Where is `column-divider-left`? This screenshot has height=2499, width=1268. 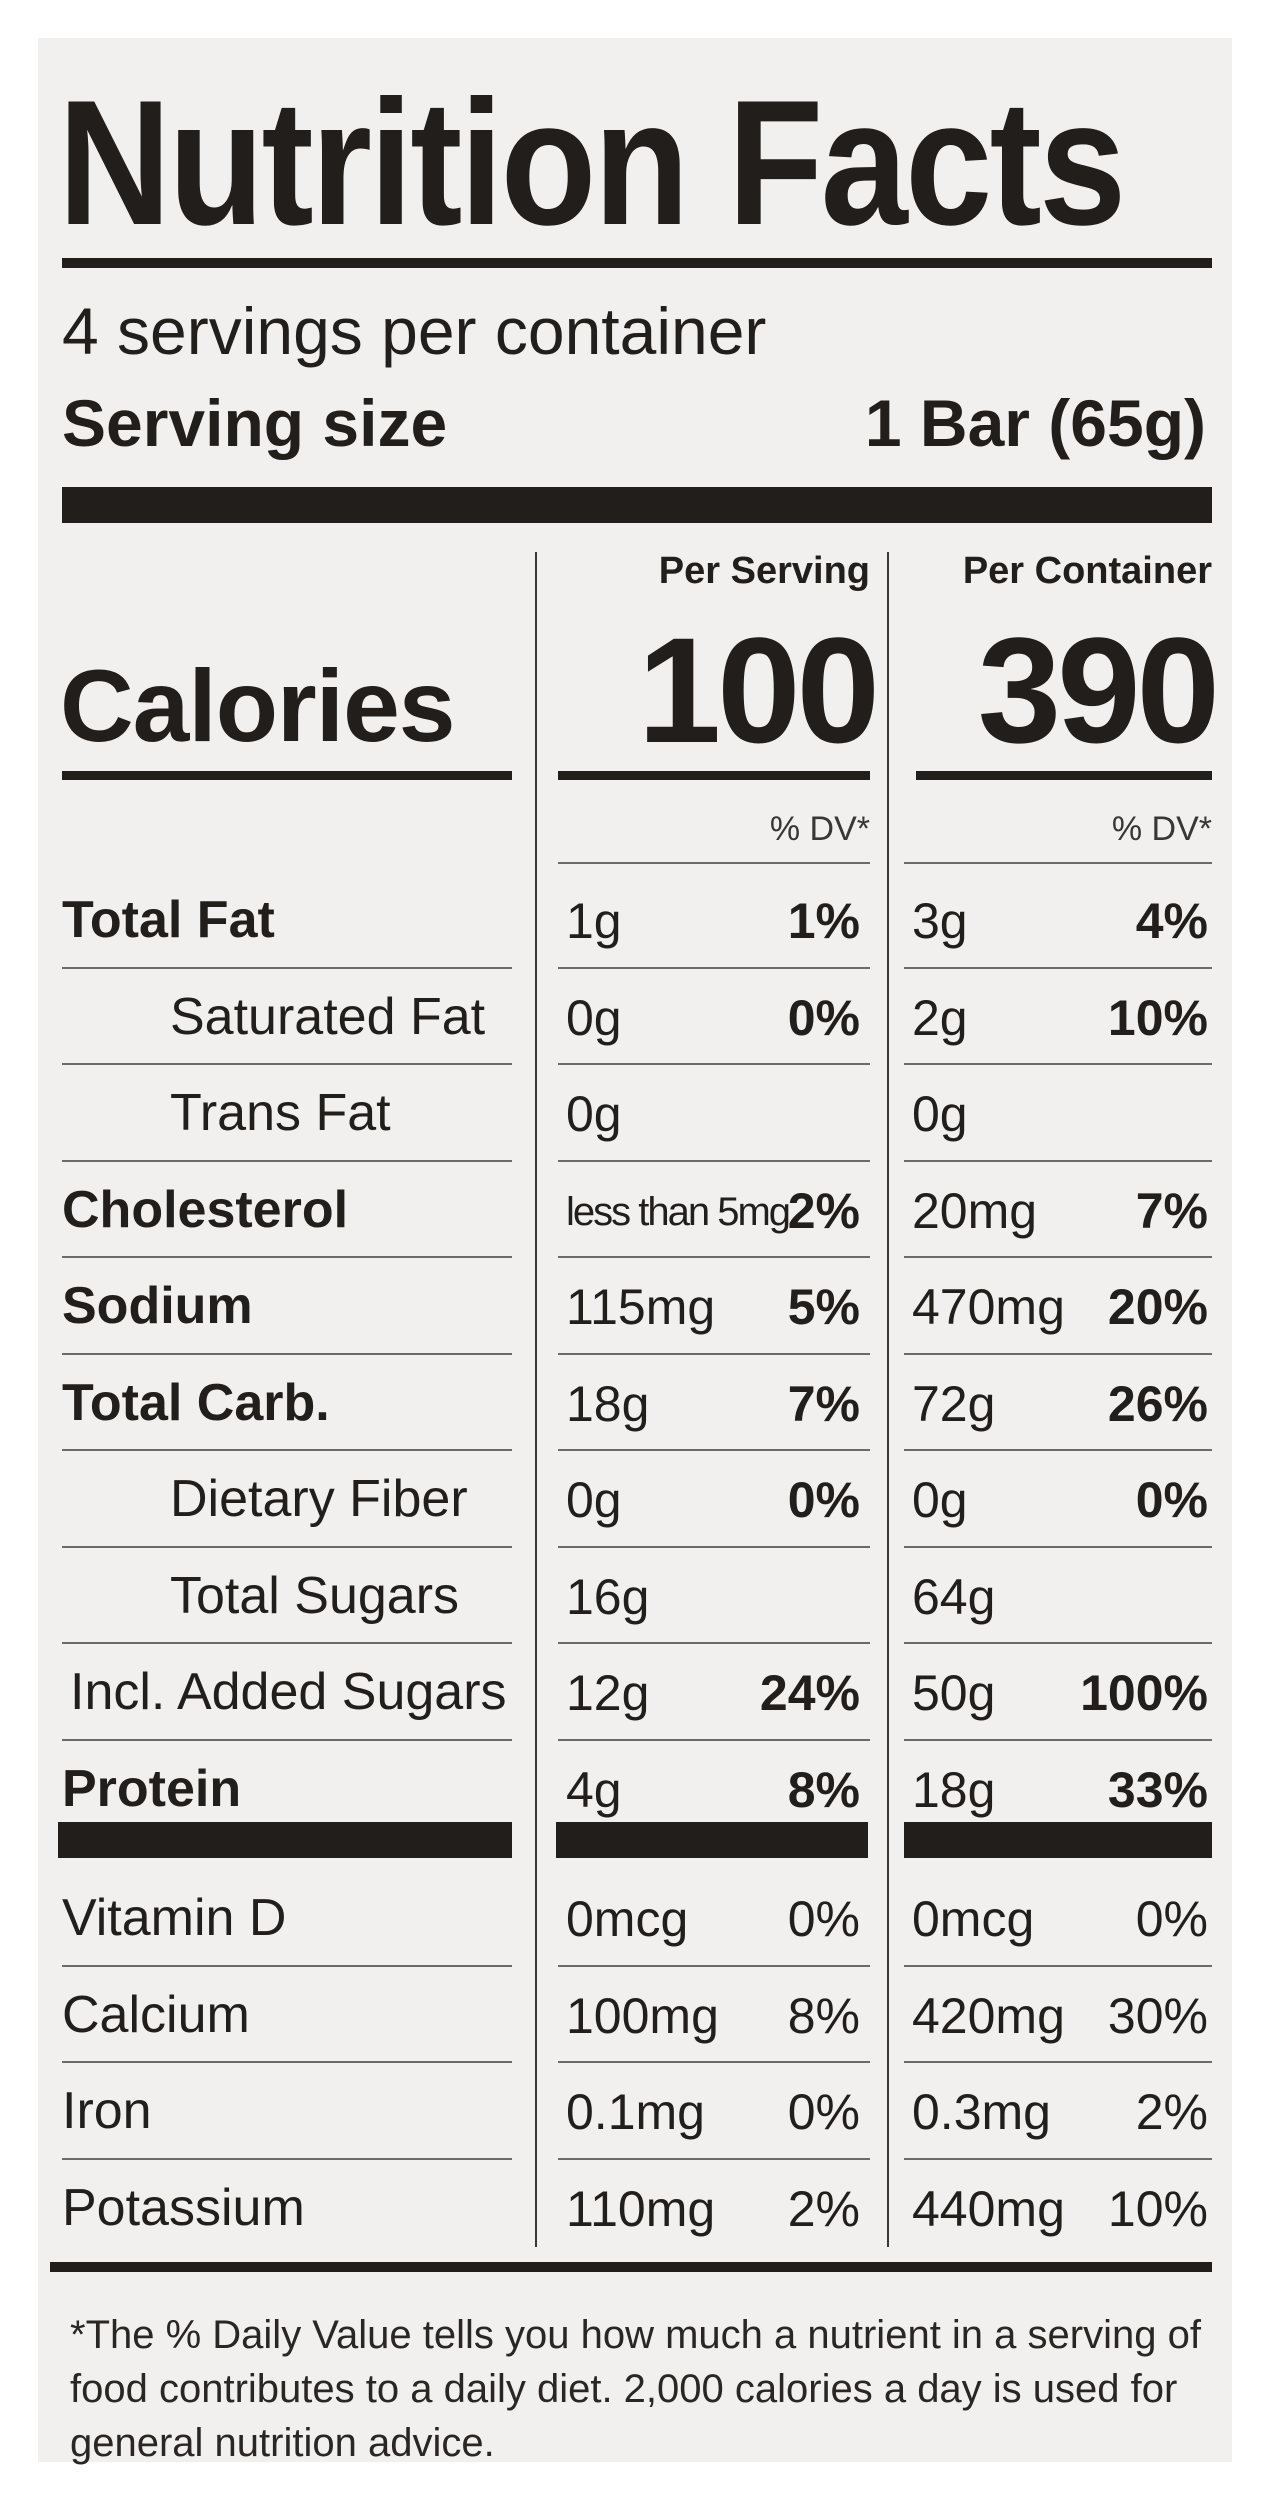 column-divider-left is located at coordinates (536, 1399).